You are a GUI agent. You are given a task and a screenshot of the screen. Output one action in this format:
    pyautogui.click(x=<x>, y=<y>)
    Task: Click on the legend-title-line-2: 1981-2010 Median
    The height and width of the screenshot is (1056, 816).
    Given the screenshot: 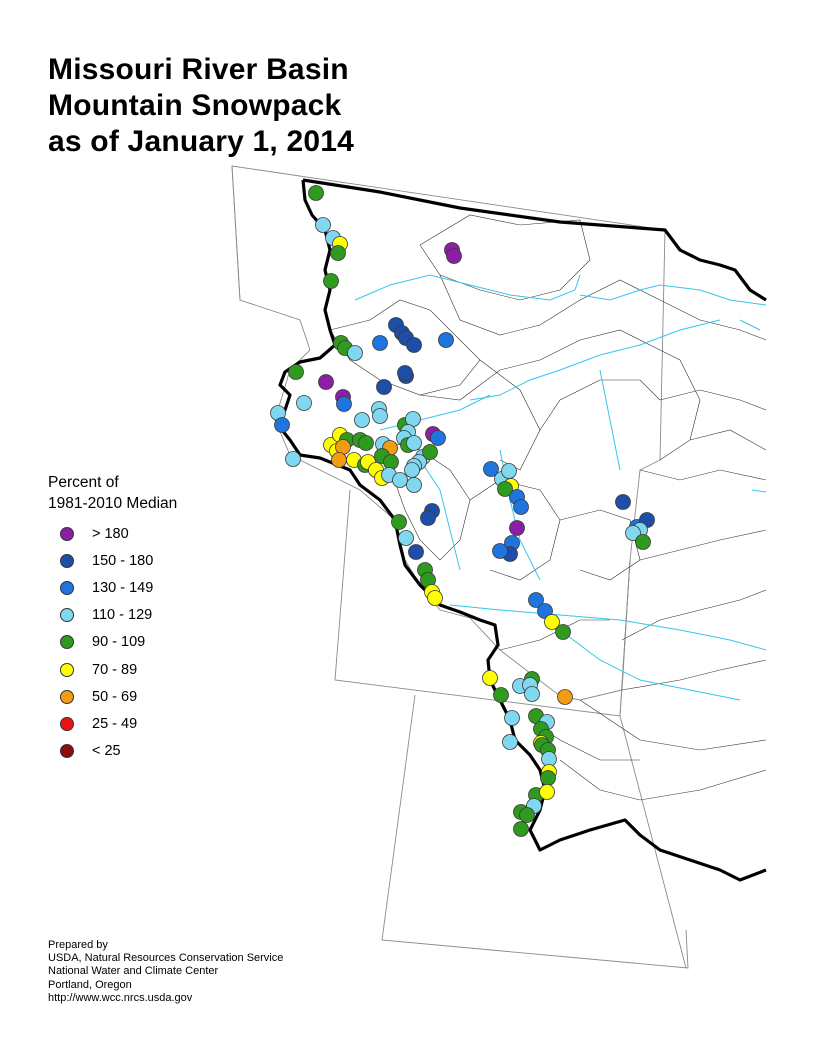 What is the action you would take?
    pyautogui.click(x=113, y=503)
    